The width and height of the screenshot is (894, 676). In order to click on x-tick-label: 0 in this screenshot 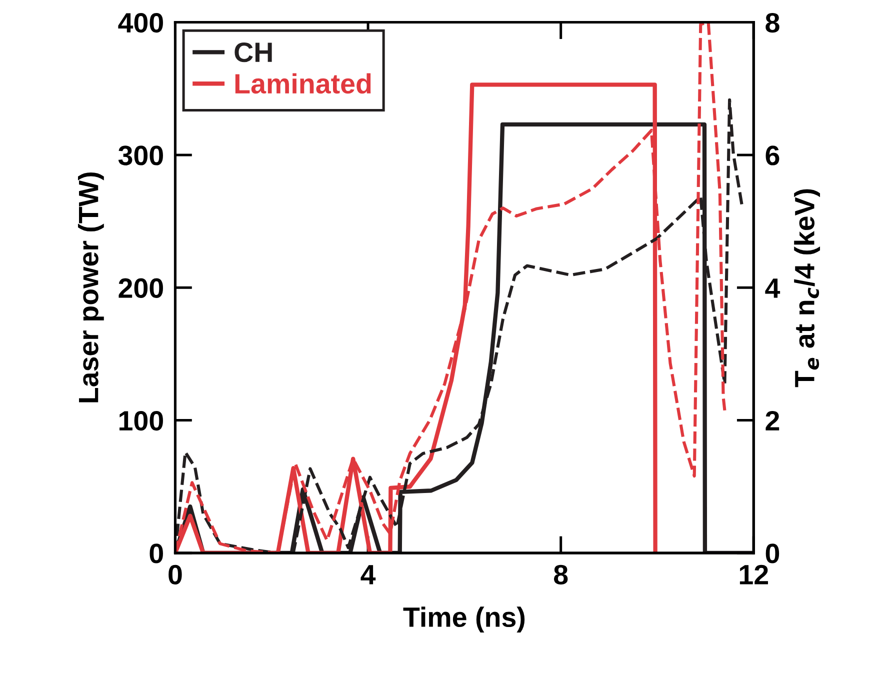, I will do `click(175, 574)`.